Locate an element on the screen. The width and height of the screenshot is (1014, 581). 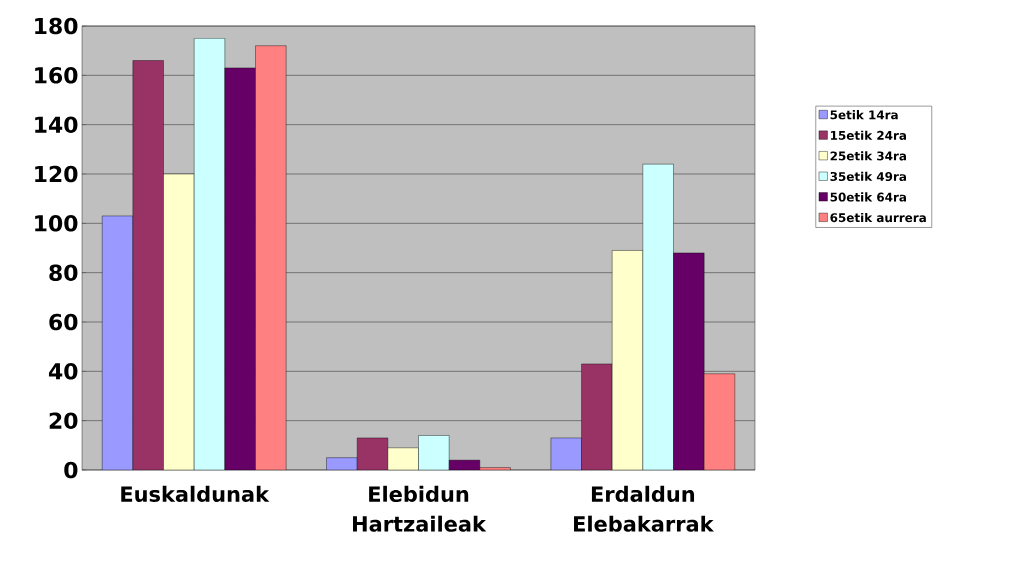
legend-label: 35etik 49ra is located at coordinates (868, 176).